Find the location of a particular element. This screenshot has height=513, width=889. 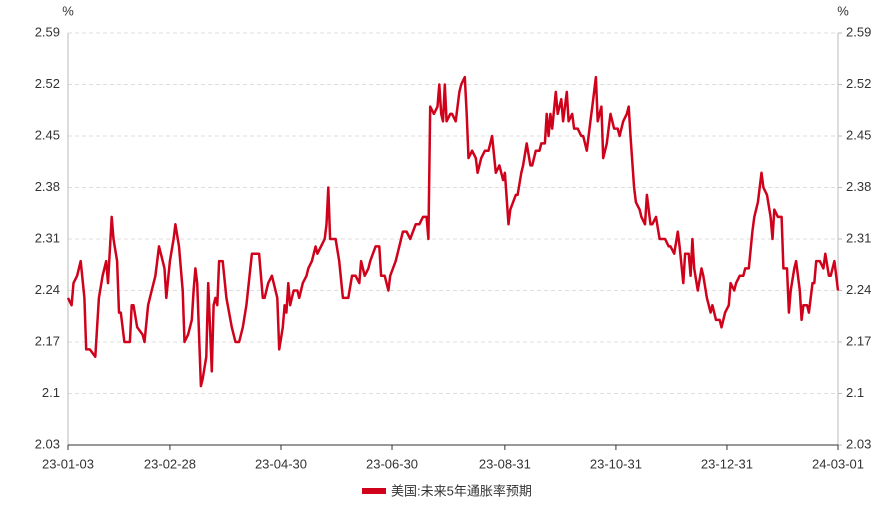

x-tick-label: 23-10-31 is located at coordinates (616, 463).